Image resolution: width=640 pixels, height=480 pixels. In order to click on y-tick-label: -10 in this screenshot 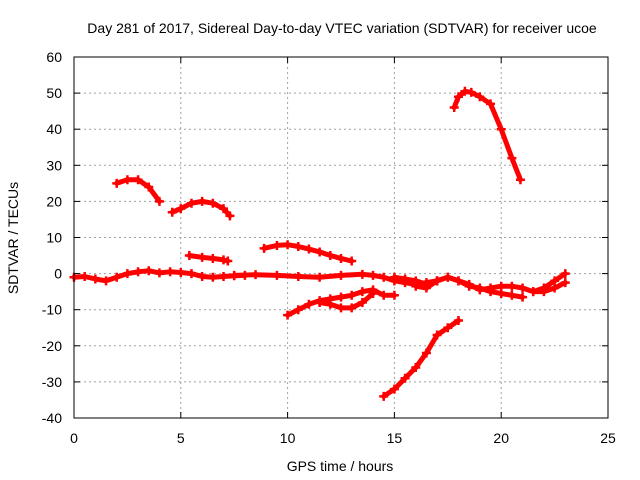, I will do `click(52, 310)`.